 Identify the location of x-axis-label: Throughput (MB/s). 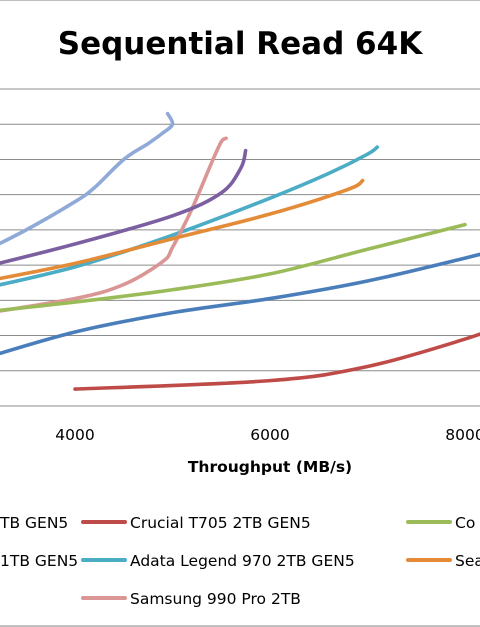
(270, 467).